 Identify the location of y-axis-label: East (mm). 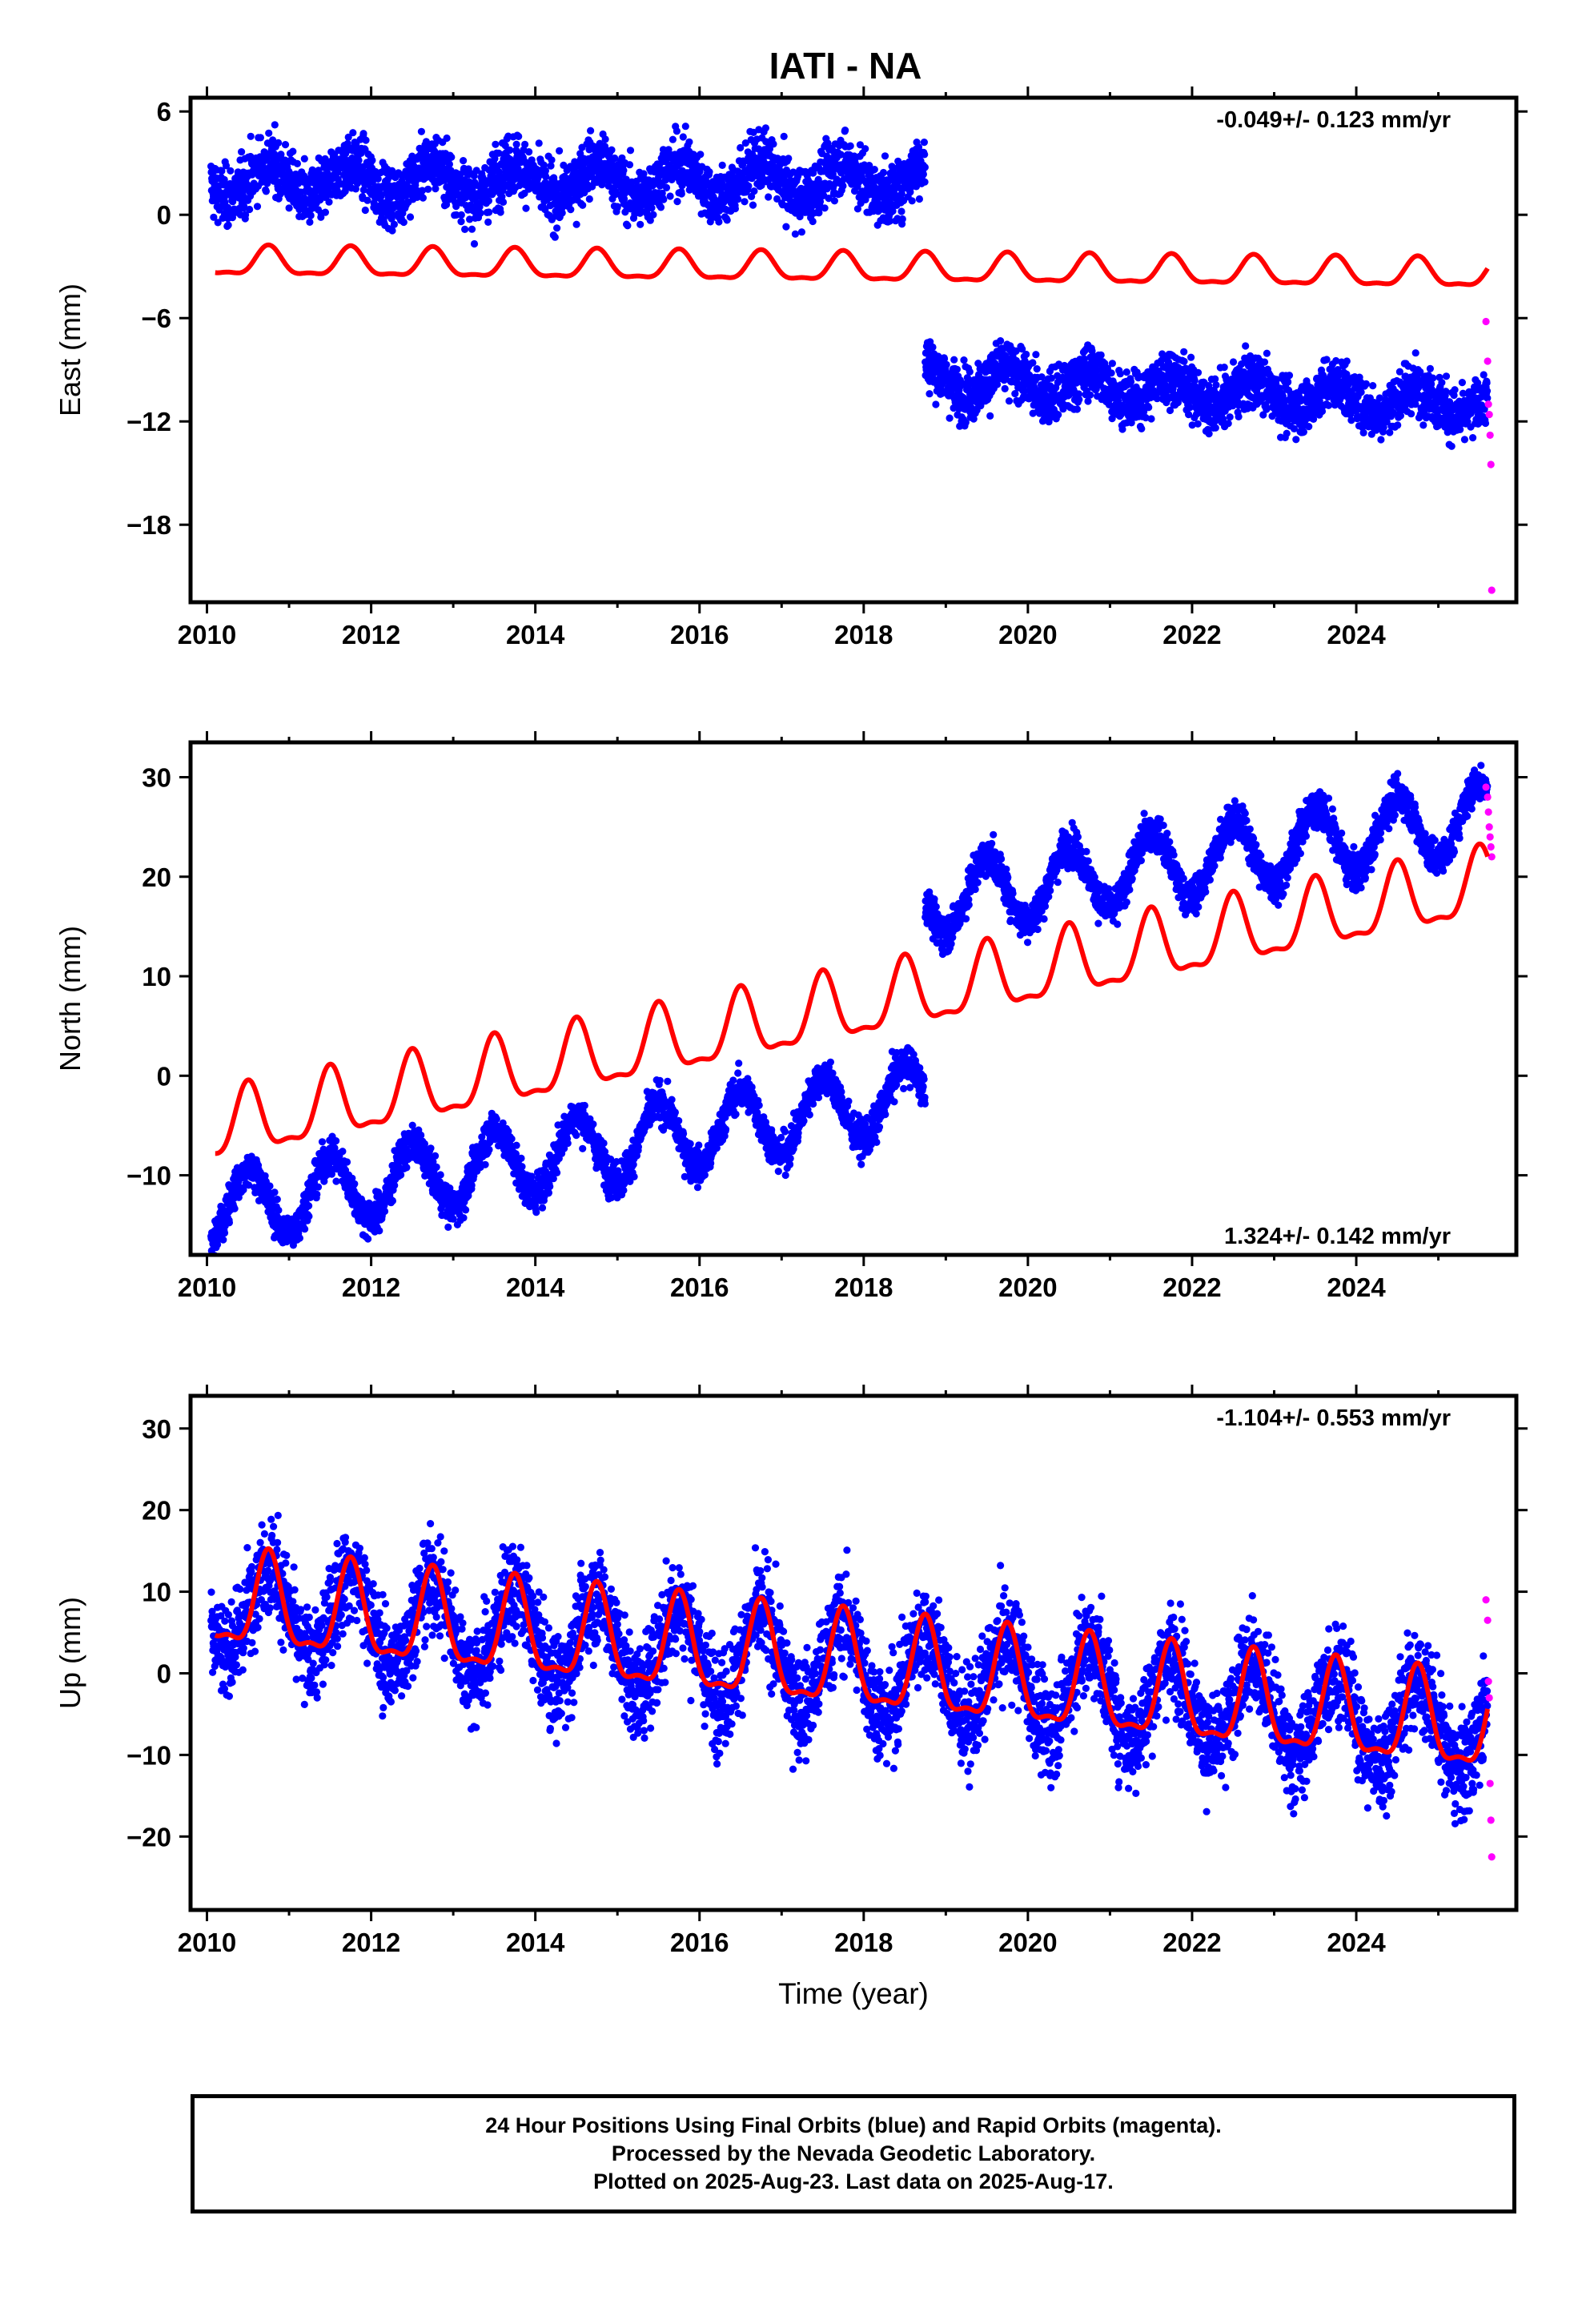
(70, 349).